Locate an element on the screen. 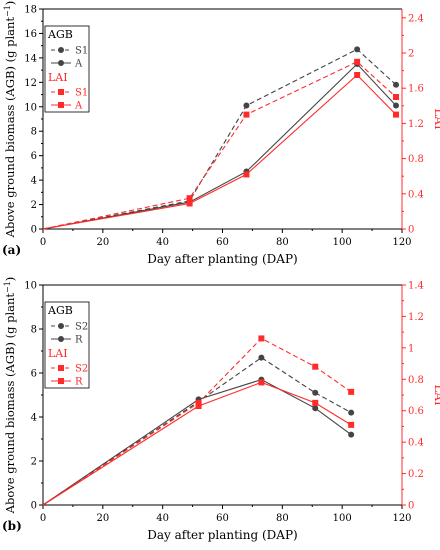  y-tick-label: 18 is located at coordinates (30, 10).